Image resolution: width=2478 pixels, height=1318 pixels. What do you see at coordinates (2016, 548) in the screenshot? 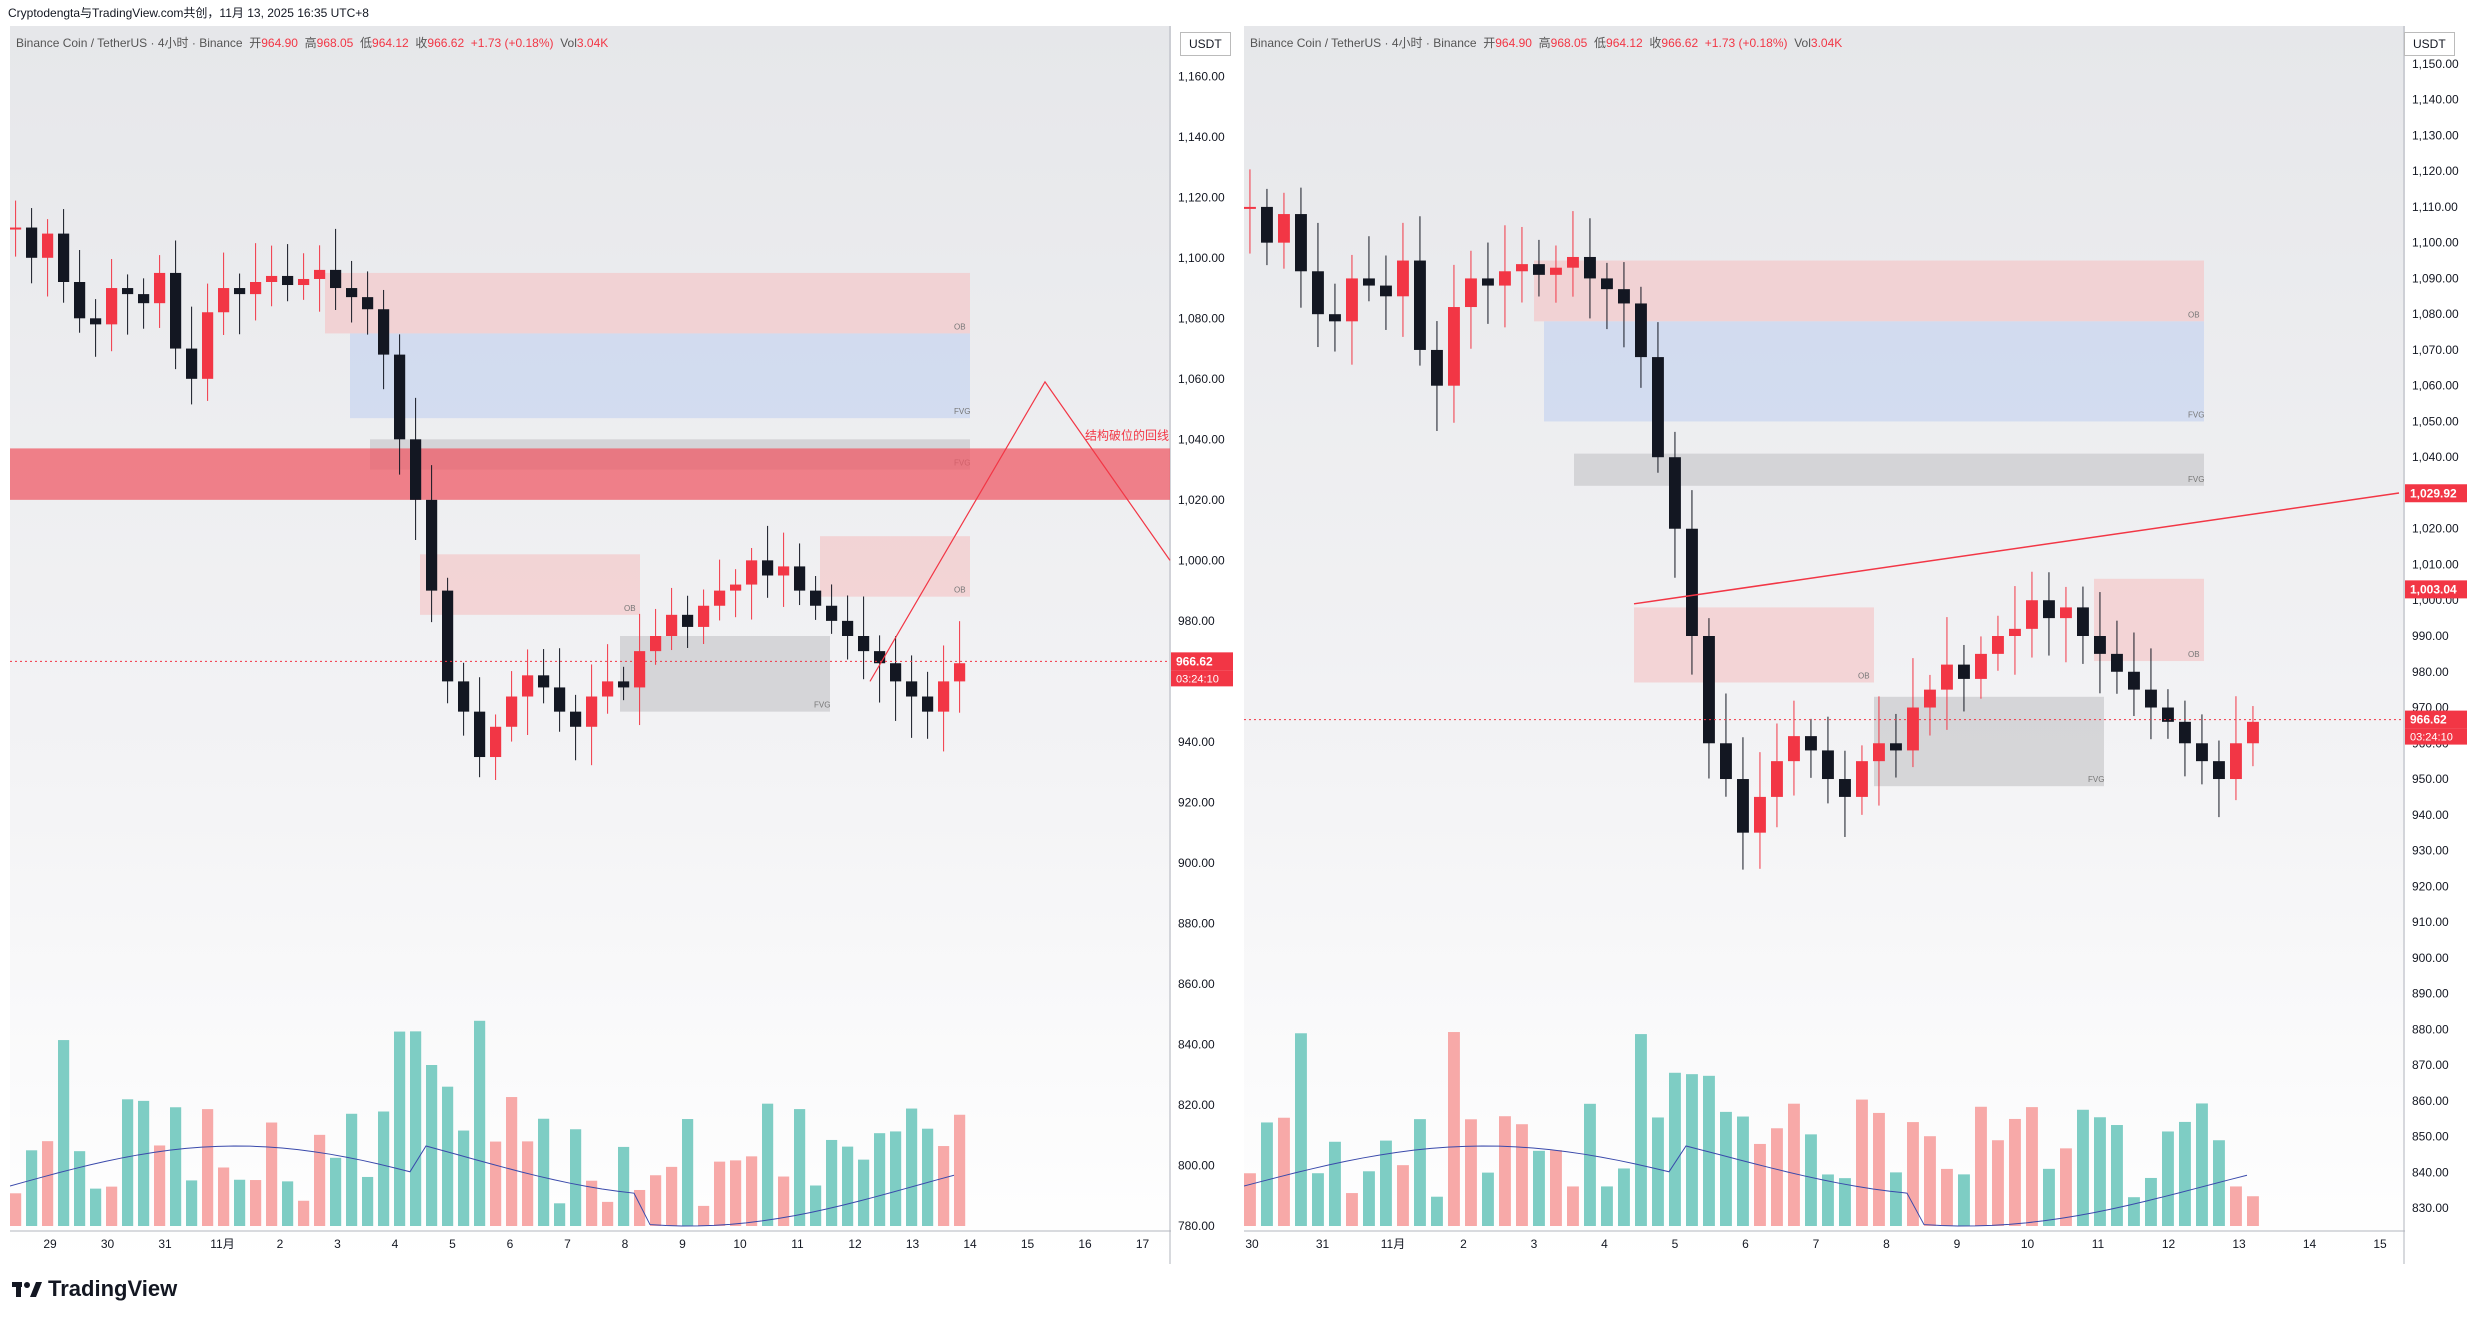
I see `trend-line` at bounding box center [2016, 548].